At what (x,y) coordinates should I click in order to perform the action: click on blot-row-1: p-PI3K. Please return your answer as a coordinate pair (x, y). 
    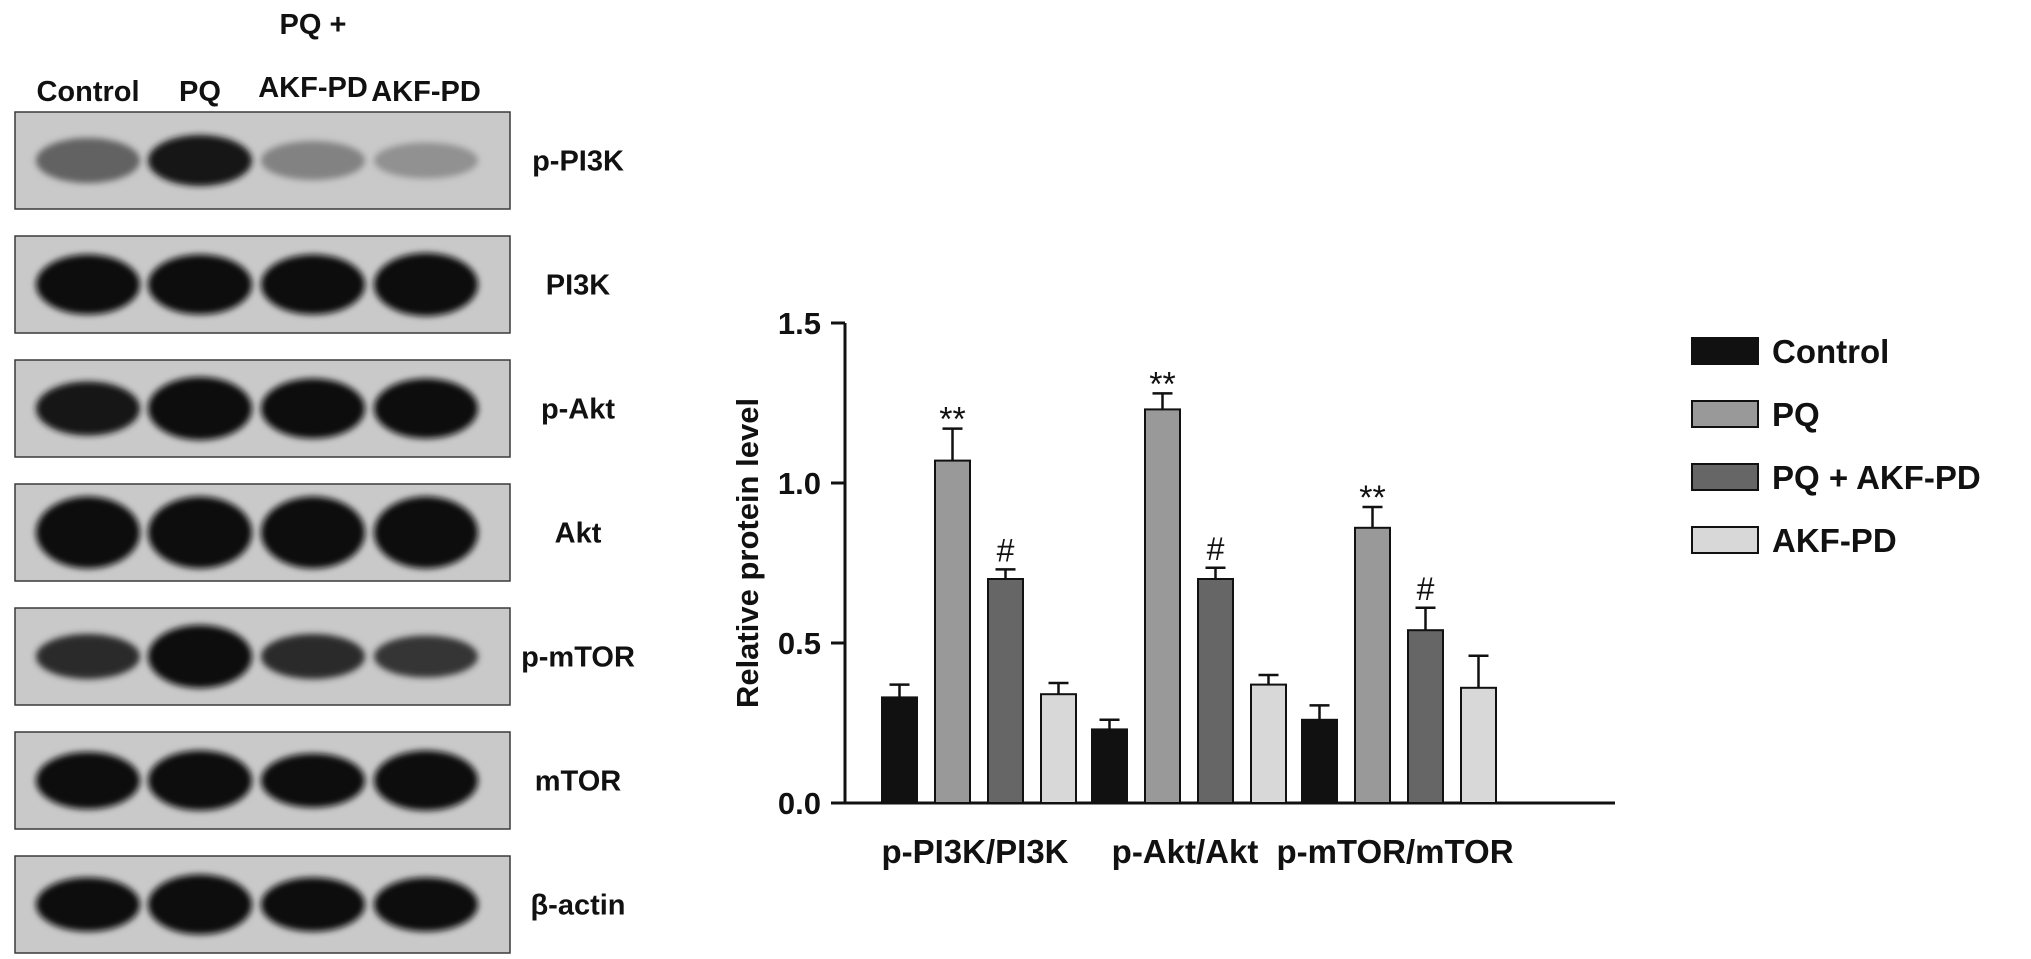
    Looking at the image, I should click on (319, 160).